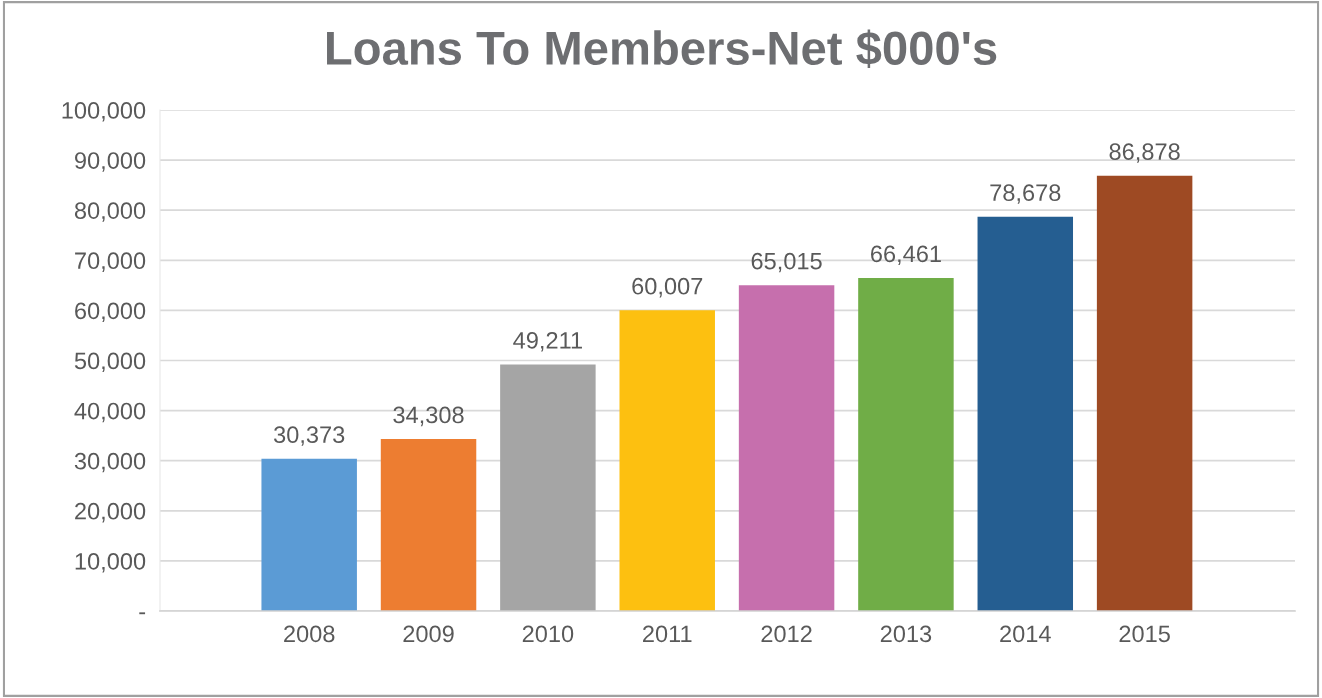 The width and height of the screenshot is (1322, 698). What do you see at coordinates (786, 634) in the screenshot?
I see `x-tick-label: 2012` at bounding box center [786, 634].